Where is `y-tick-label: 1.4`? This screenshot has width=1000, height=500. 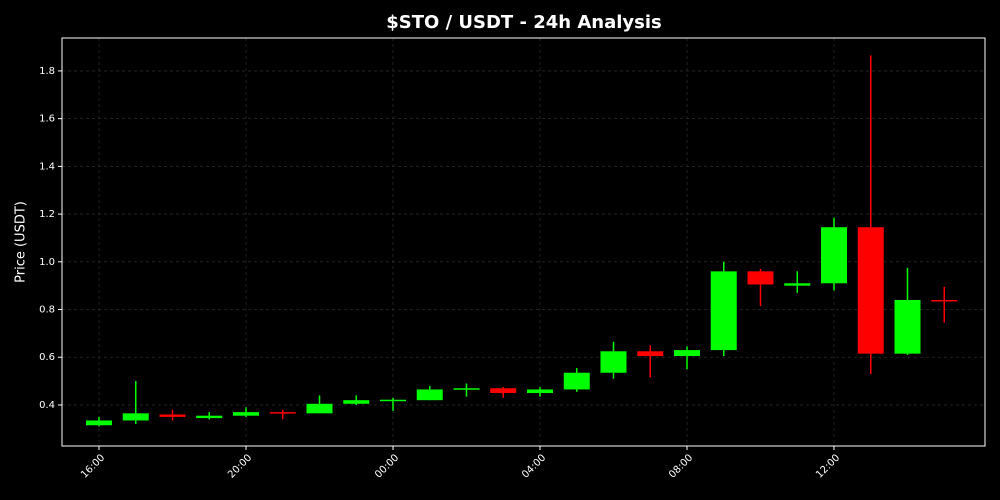
y-tick-label: 1.4 is located at coordinates (47, 166).